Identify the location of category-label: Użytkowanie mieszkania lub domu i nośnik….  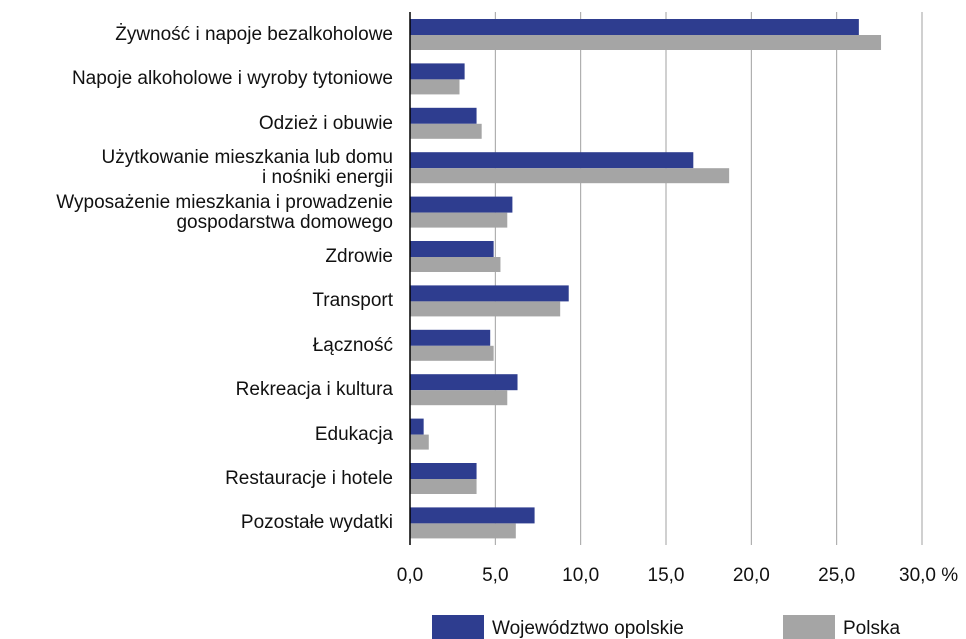
(247, 168).